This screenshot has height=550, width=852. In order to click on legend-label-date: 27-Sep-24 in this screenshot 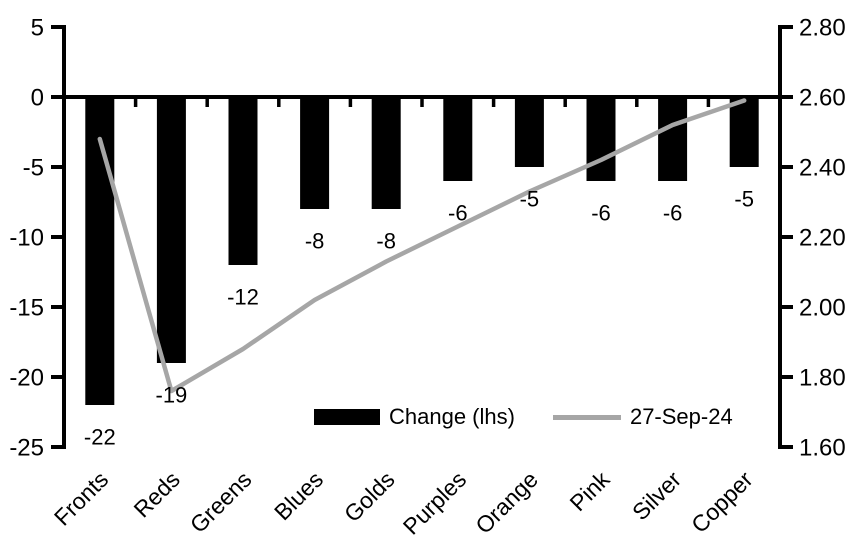, I will do `click(681, 416)`.